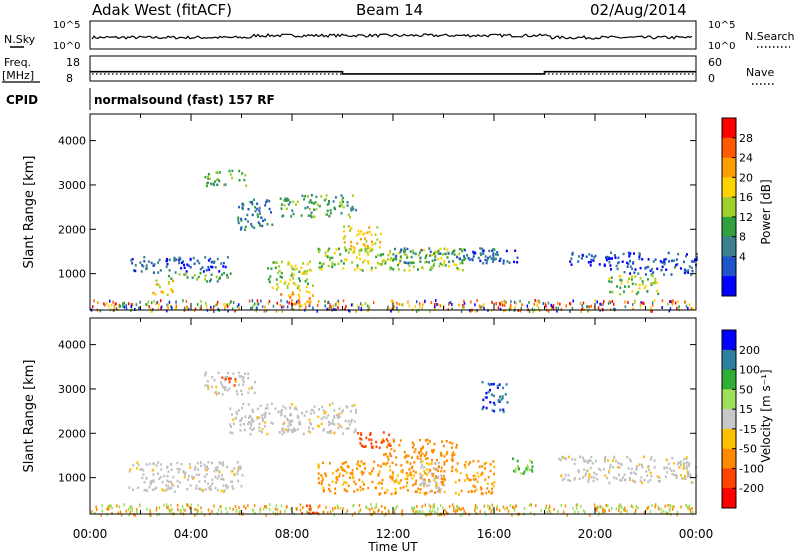 The width and height of the screenshot is (800, 554). What do you see at coordinates (770, 36) in the screenshot?
I see `search-noise-label: N.Search` at bounding box center [770, 36].